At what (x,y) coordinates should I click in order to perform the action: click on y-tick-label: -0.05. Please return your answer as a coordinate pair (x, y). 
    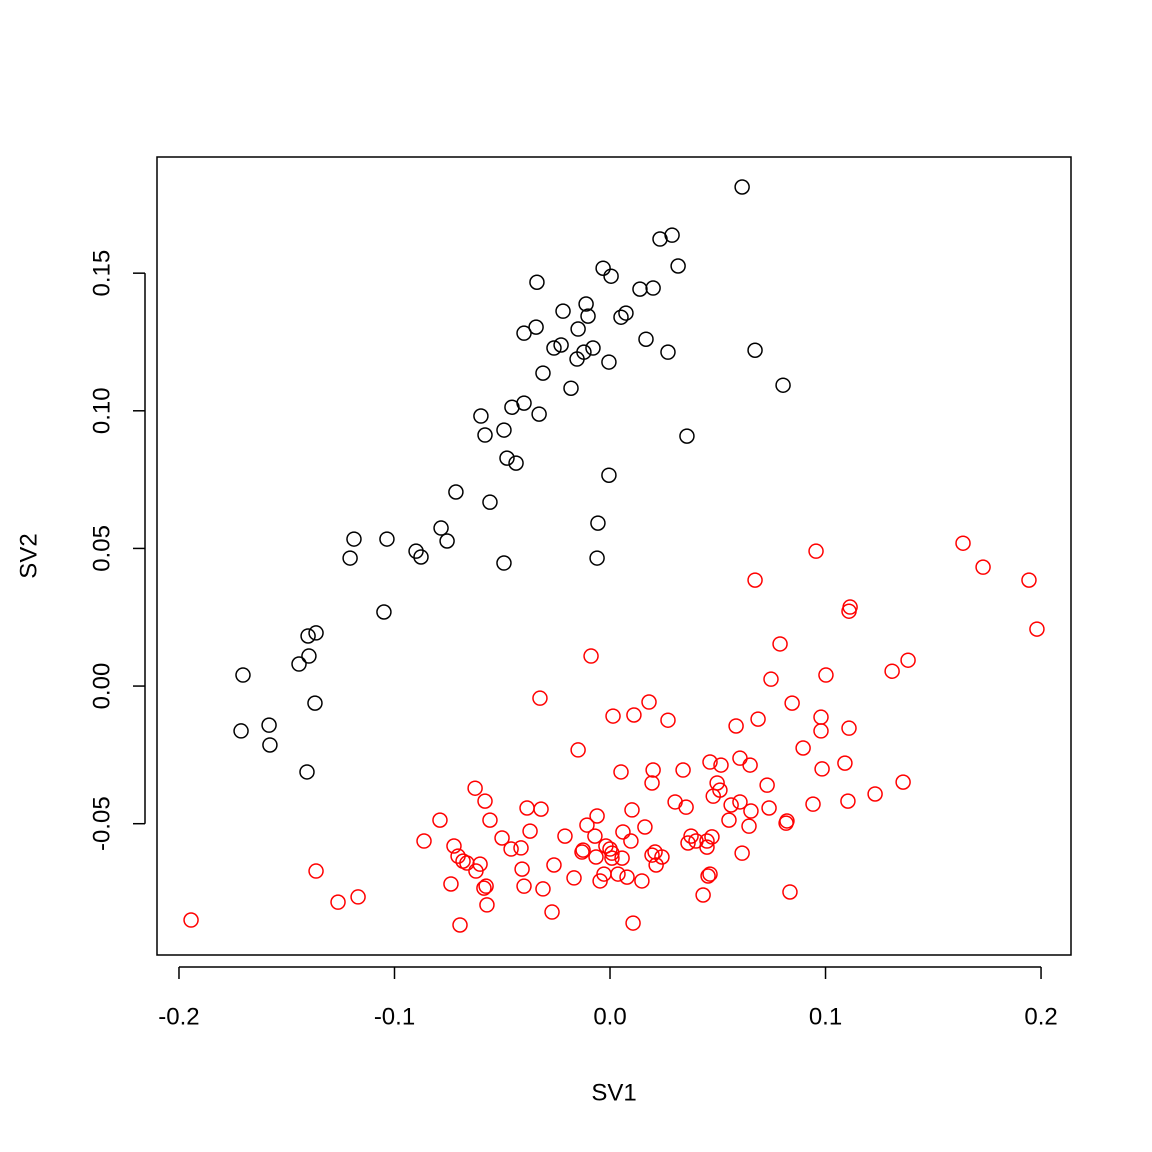
    Looking at the image, I should click on (101, 823).